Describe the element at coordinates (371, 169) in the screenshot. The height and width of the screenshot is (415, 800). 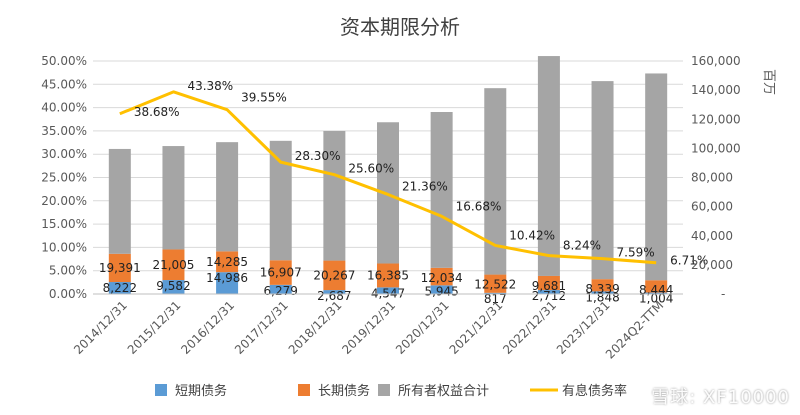
I see `debt-ratio-label: 25.60%` at that location.